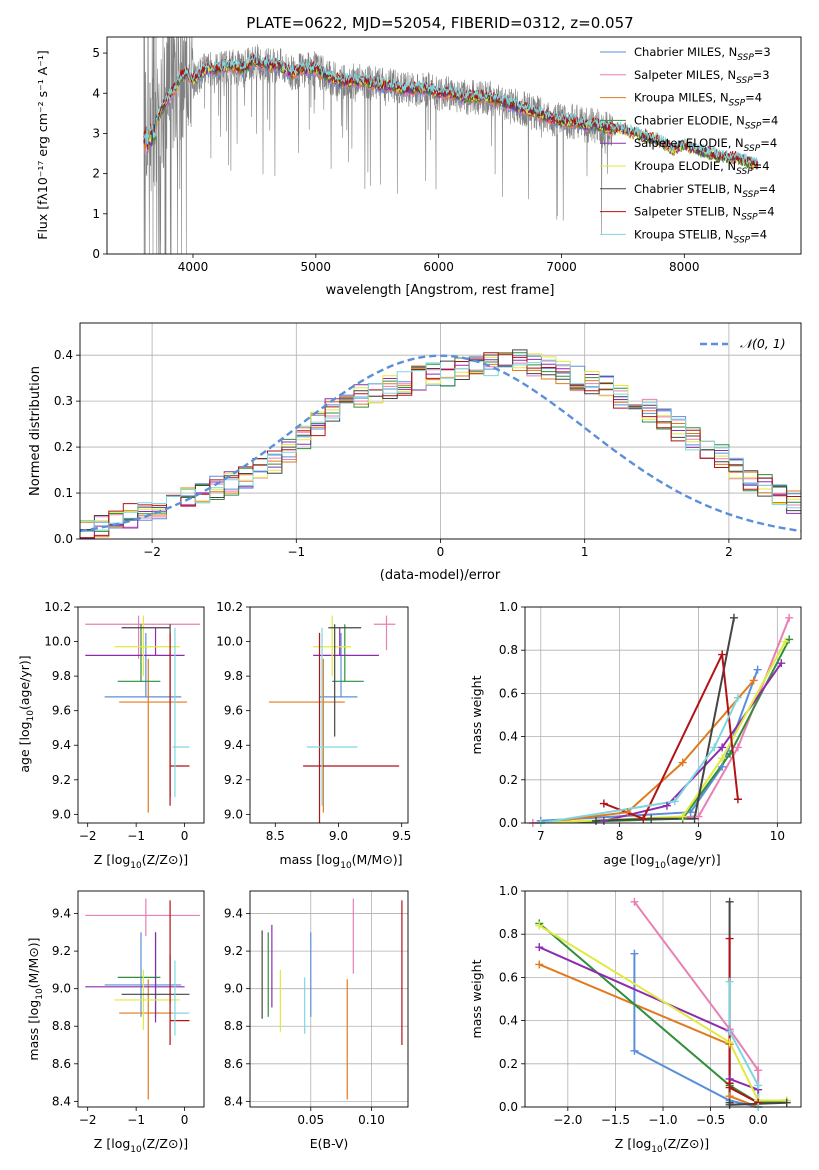 Image resolution: width=819 pixels, height=1170 pixels. Describe the element at coordinates (378, 145) in the screenshot. I see `observed-spectrum` at that location.